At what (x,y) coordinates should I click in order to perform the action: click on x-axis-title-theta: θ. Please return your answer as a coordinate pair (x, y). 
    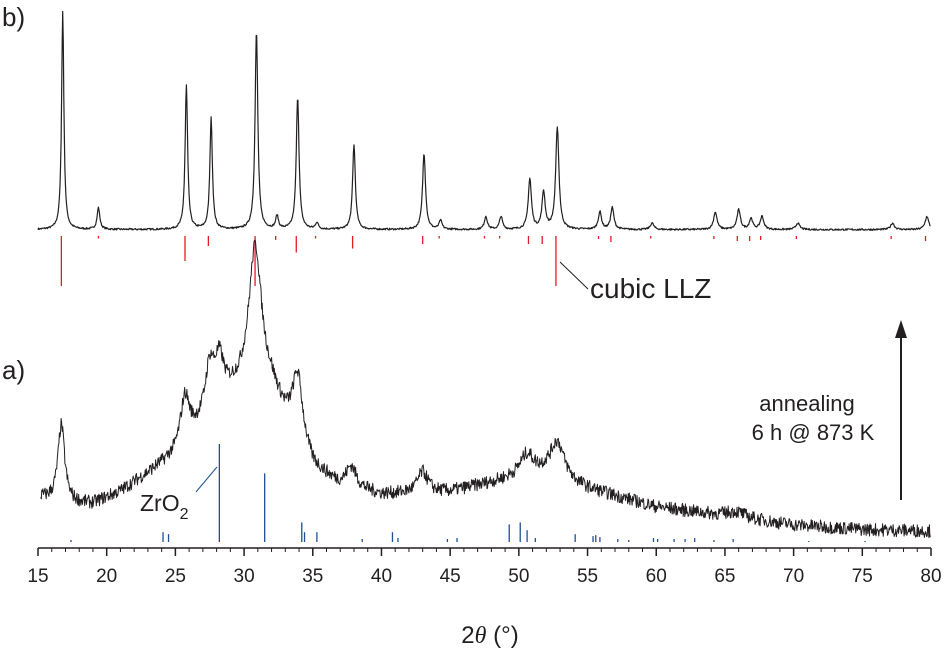
    Looking at the image, I should click on (481, 636).